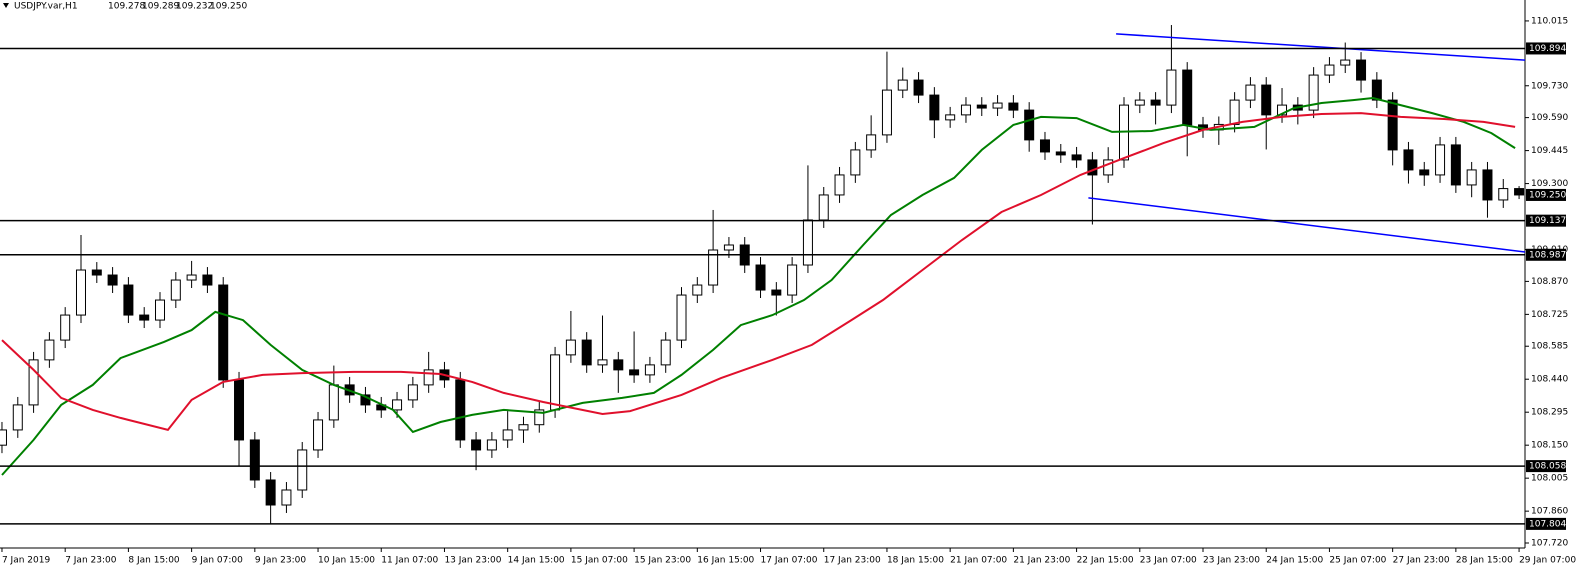 The height and width of the screenshot is (569, 1588). What do you see at coordinates (6, 5) in the screenshot?
I see `menu-arrow` at bounding box center [6, 5].